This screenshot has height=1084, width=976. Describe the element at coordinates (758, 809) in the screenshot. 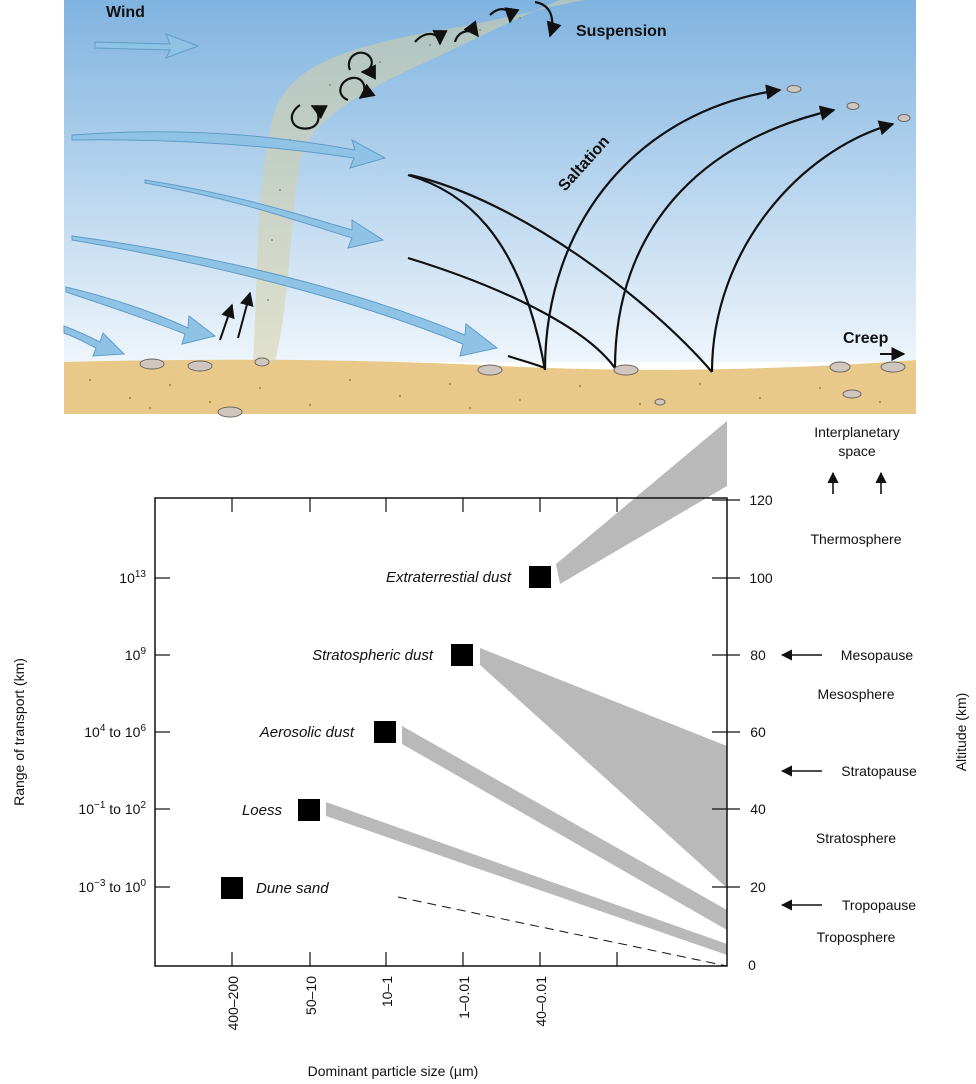

I see `altitude-tick-label: 40` at that location.